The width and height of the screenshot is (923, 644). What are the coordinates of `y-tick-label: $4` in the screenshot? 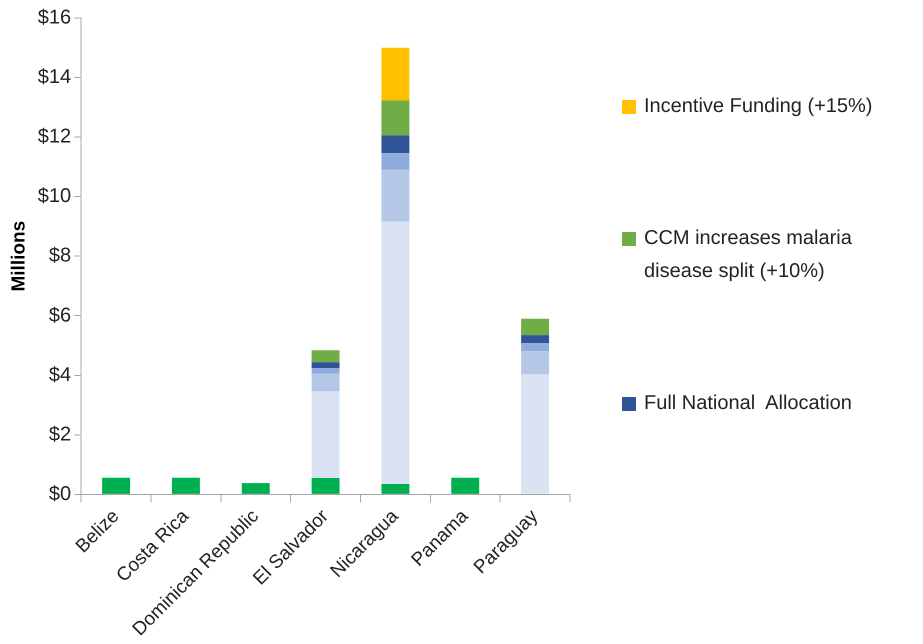 It's located at (60, 375).